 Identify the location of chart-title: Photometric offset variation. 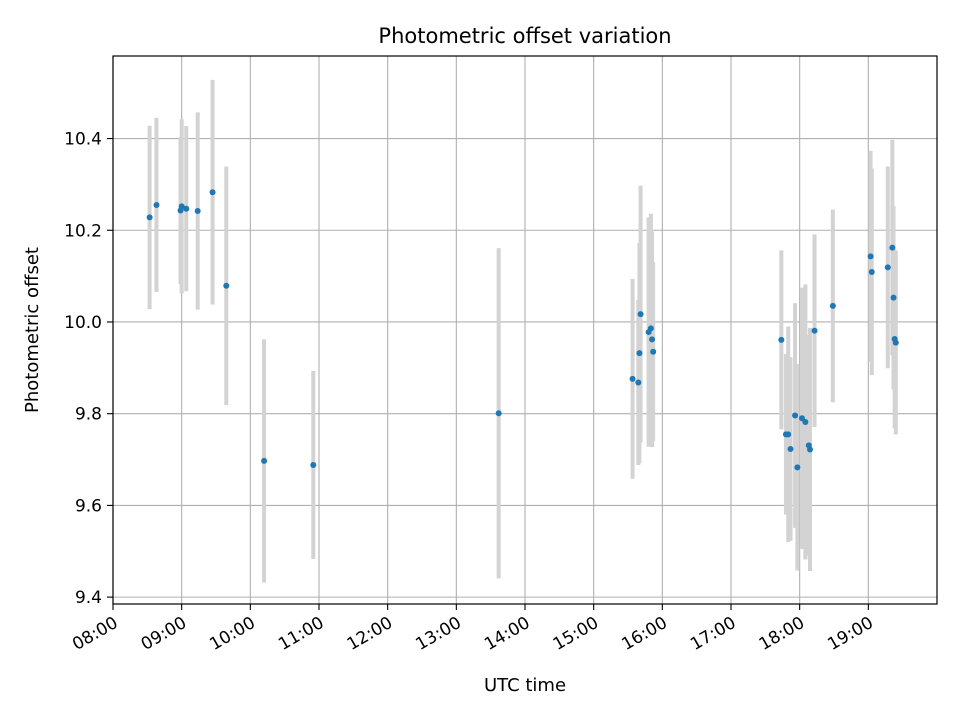
(524, 36).